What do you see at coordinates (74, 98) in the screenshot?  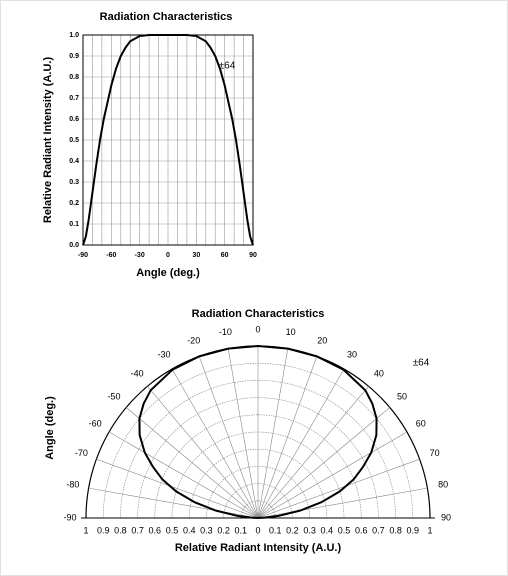 I see `y-tick-label: 0.7` at bounding box center [74, 98].